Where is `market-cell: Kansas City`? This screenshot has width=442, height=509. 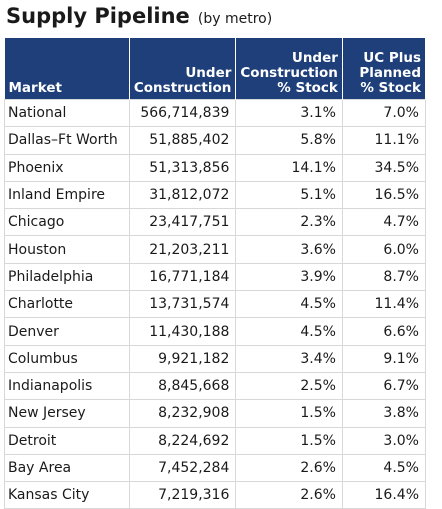 market-cell: Kansas City is located at coordinates (67, 495).